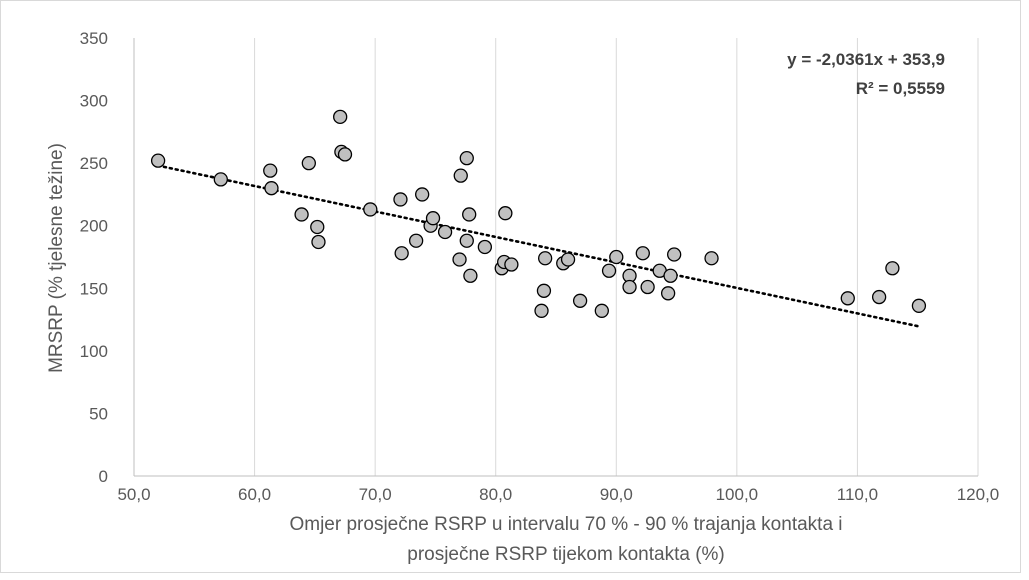  Describe the element at coordinates (56, 258) in the screenshot. I see `y-axis-title: MRSRP (% tjelesne težine)` at that location.